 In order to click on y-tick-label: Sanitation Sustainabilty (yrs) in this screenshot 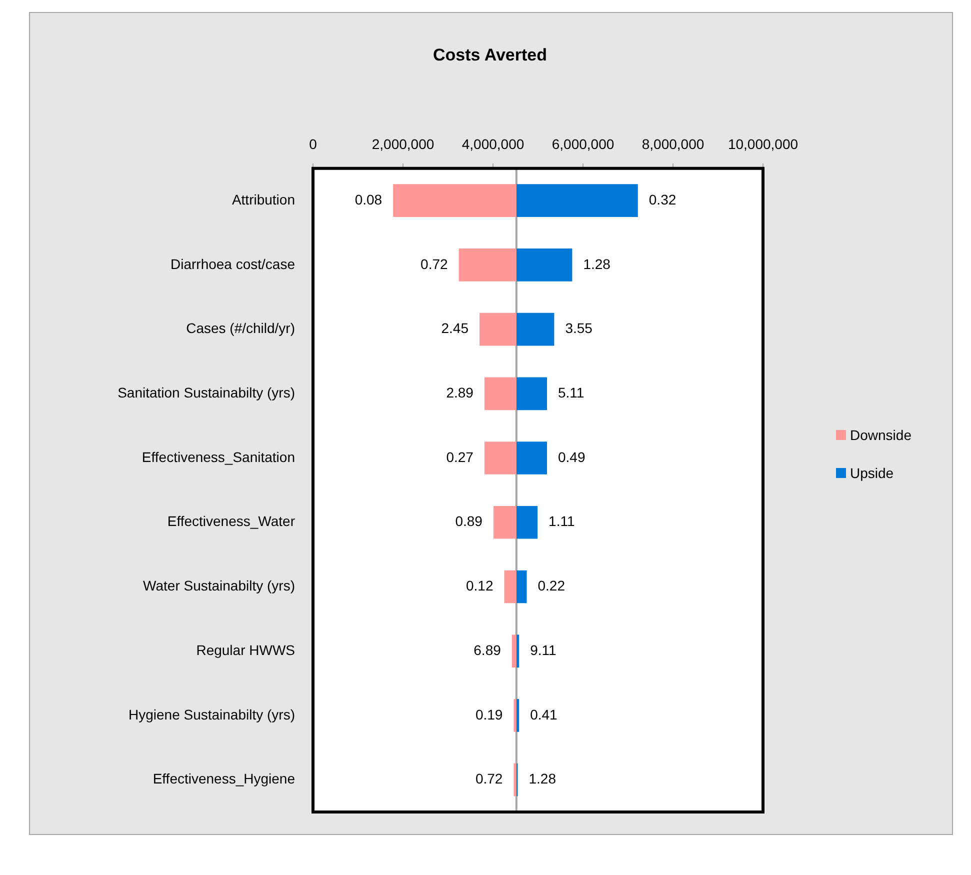, I will do `click(206, 392)`.